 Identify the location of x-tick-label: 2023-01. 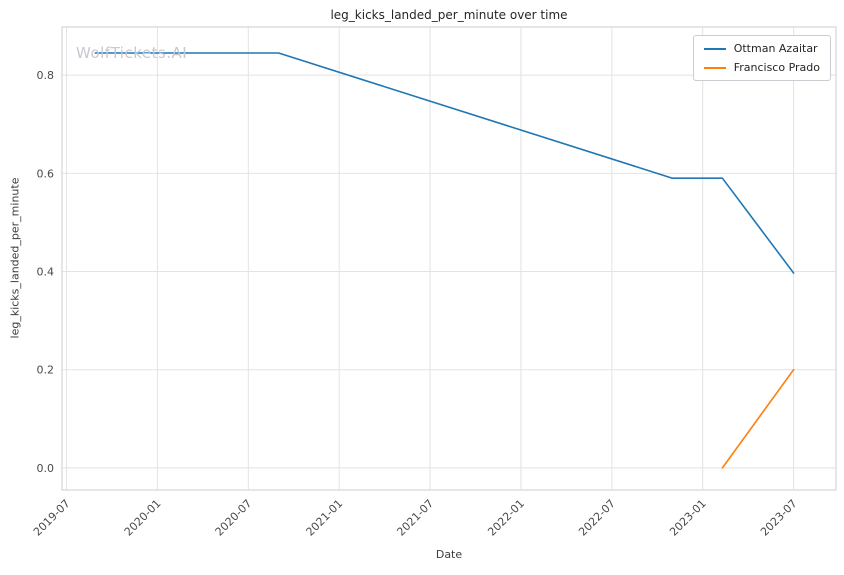
(688, 518).